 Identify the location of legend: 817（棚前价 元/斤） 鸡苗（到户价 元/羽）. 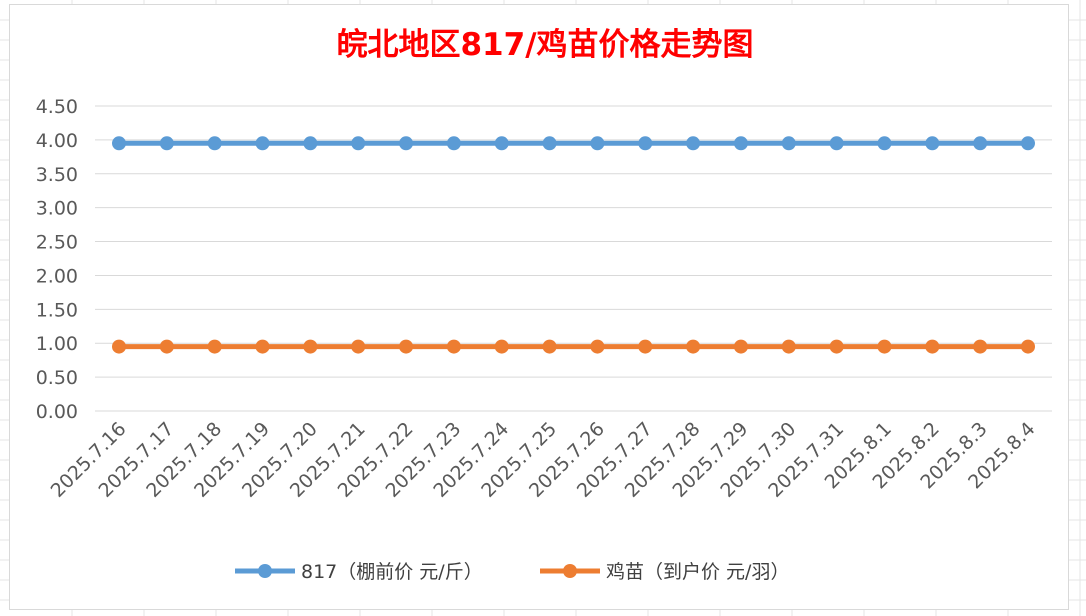
(512, 572).